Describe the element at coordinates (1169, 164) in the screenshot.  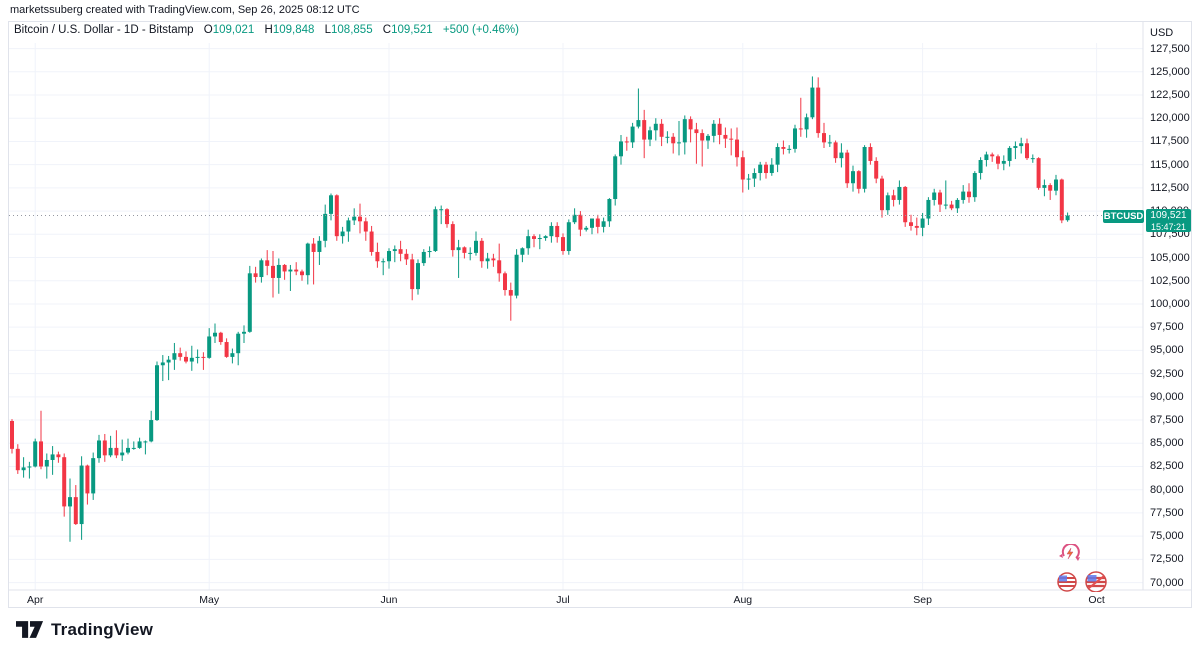
I see `price-tick-label: 115,000` at that location.